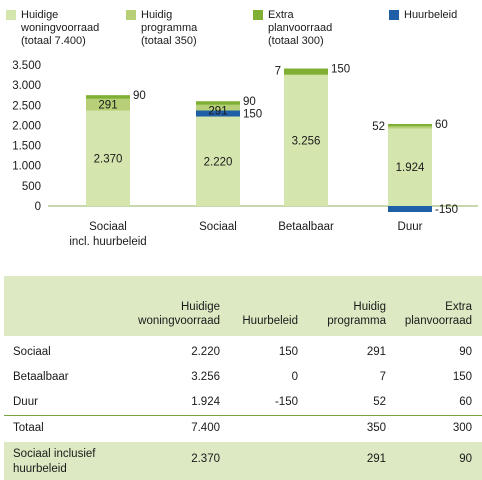 This screenshot has width=482, height=480. Describe the element at coordinates (169, 28) in the screenshot. I see `legend-label-programma: Huidig programma (totaal 350)` at that location.